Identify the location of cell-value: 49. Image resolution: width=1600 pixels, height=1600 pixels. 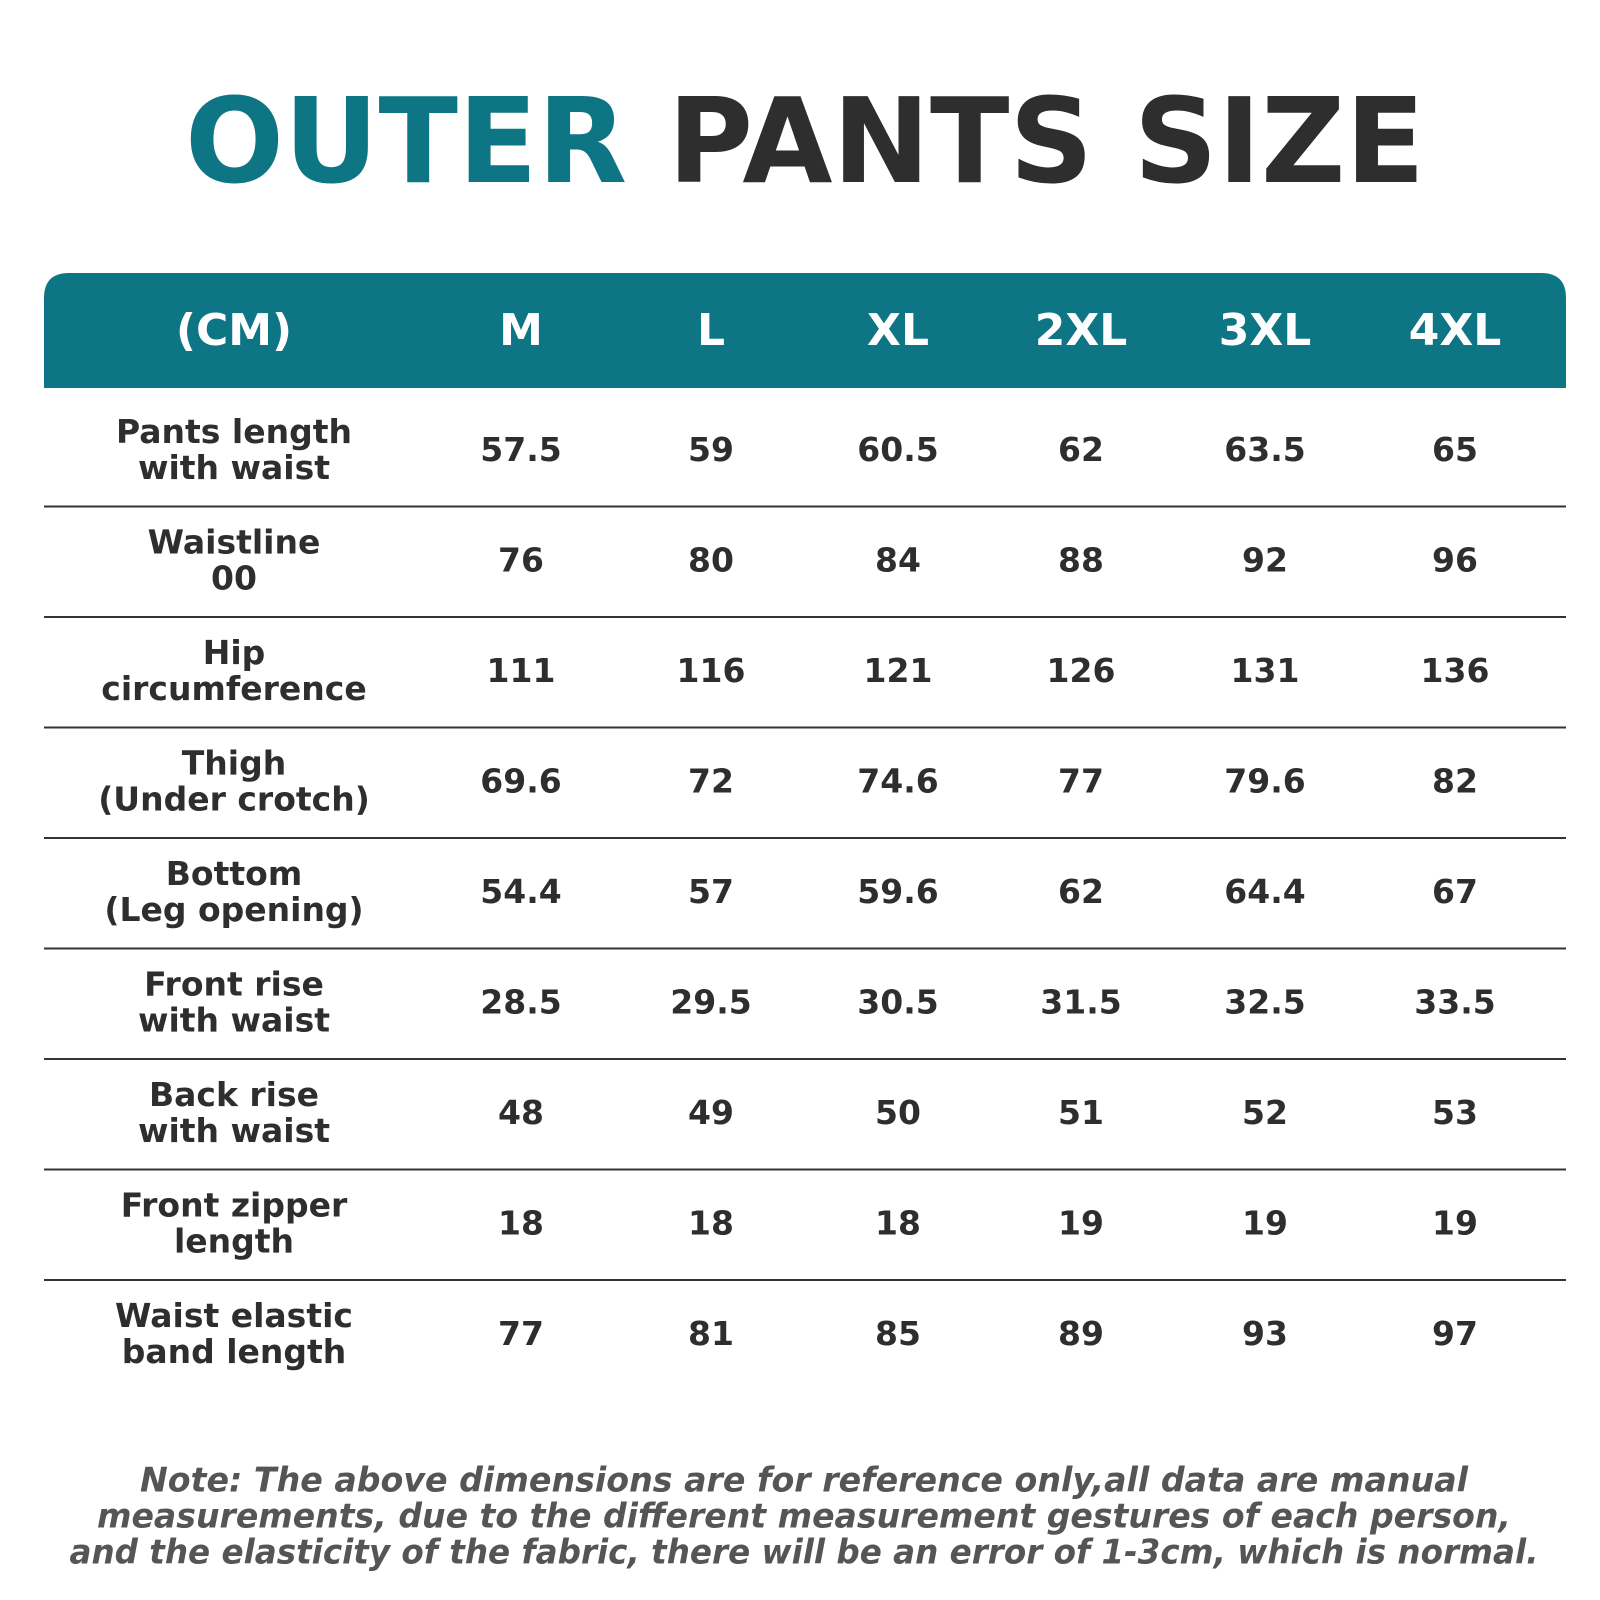
(711, 1112).